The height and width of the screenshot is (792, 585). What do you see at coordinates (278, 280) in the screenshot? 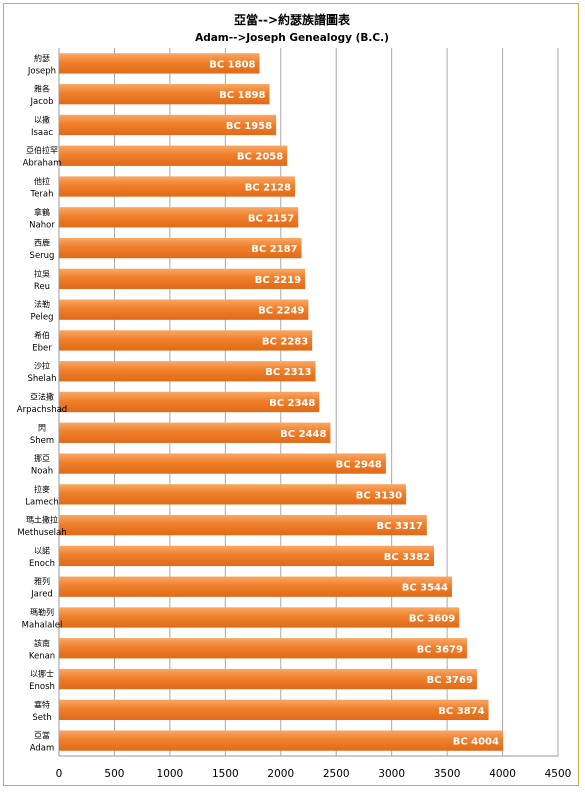
I see `data-label-reu: BC 2219` at bounding box center [278, 280].